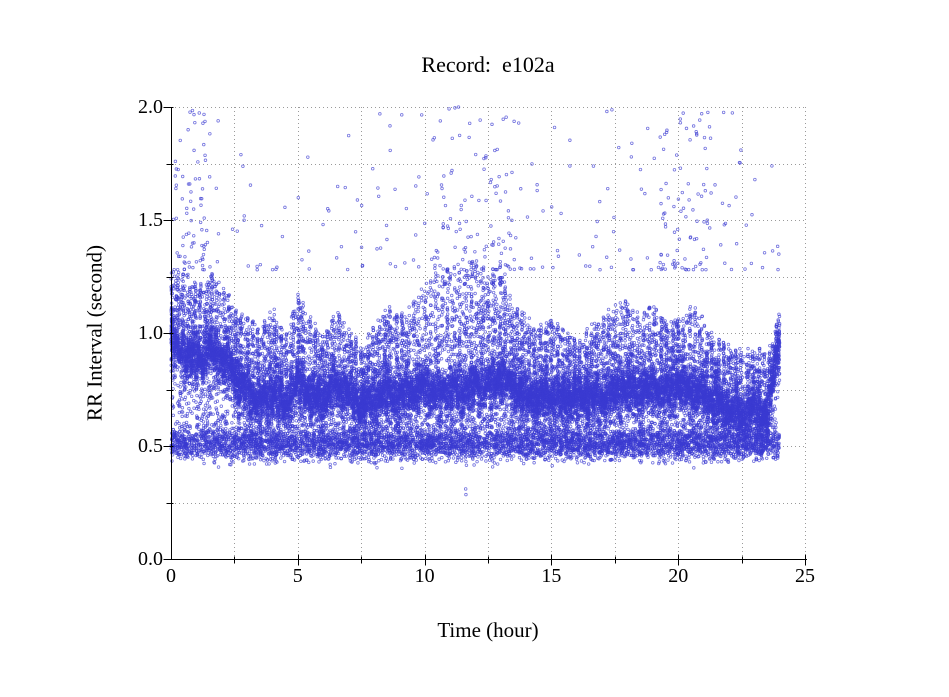  What do you see at coordinates (150, 333) in the screenshot?
I see `y-tick-label: 1.0` at bounding box center [150, 333].